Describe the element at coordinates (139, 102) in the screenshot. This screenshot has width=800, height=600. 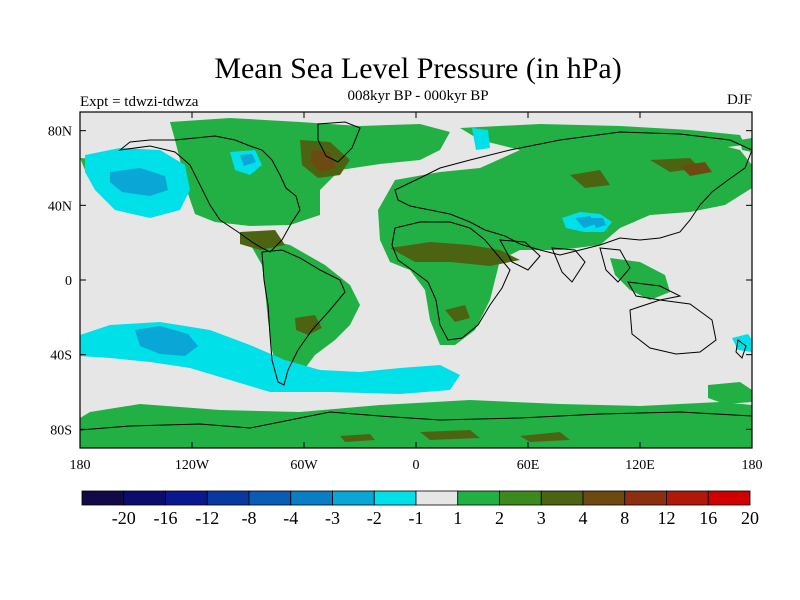
I see `experiment-label: Expt = tdwzi-tdwza` at that location.